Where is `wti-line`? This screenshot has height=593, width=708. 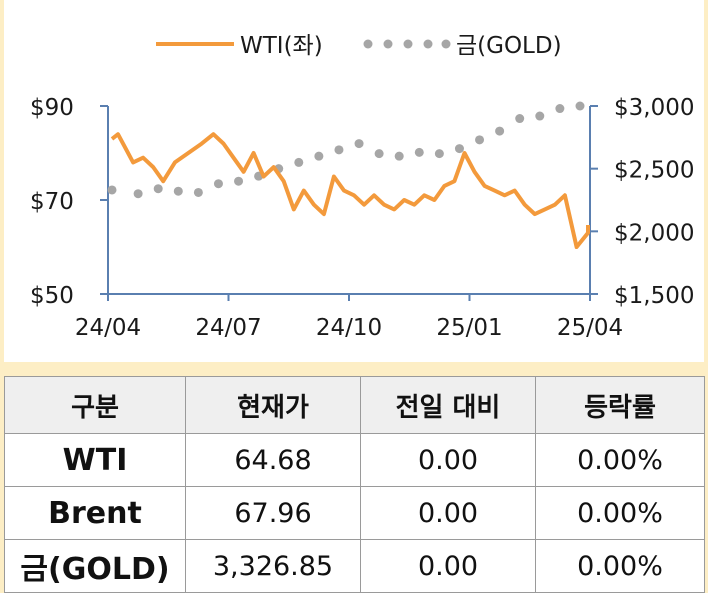
wti-line is located at coordinates (350, 190).